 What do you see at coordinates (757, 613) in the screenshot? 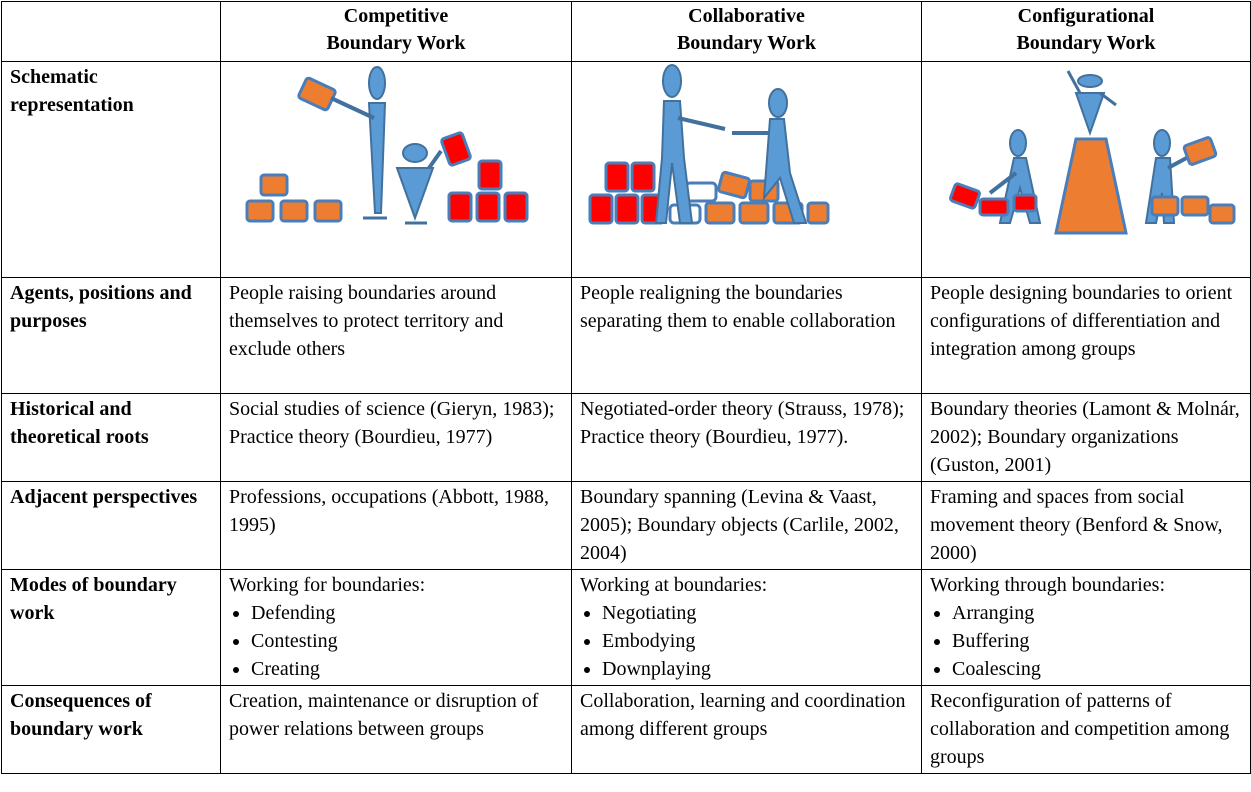
I see `mode-item: Negotiating` at bounding box center [757, 613].